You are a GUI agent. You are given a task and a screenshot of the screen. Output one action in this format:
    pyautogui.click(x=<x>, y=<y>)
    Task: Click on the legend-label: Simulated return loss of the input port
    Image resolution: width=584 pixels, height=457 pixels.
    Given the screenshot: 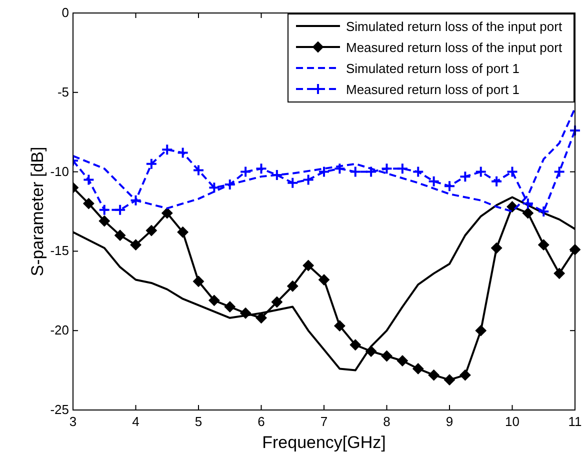 What is the action you would take?
    pyautogui.click(x=454, y=26)
    